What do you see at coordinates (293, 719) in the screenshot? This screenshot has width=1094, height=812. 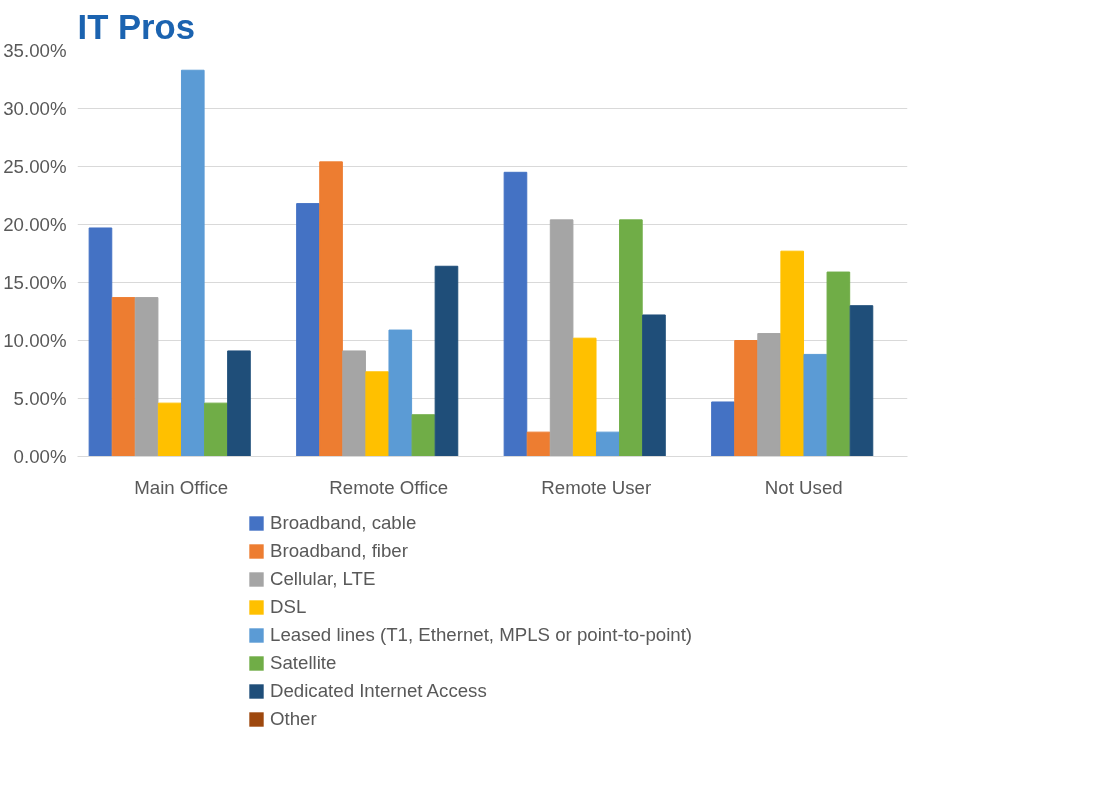 I see `legend-label: Other` at bounding box center [293, 719].